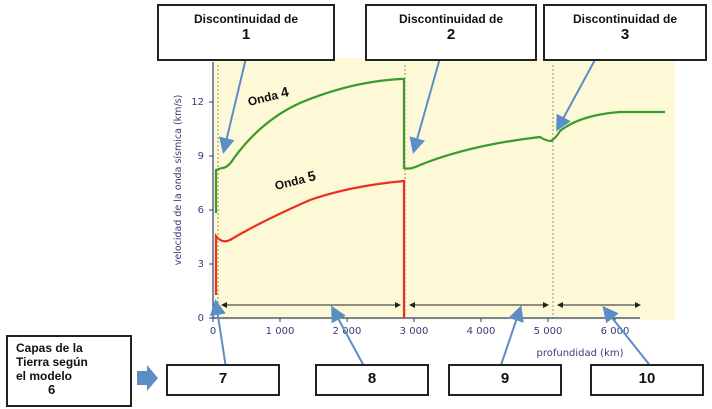 Image resolution: width=712 pixels, height=409 pixels. I want to click on layer-number: 9, so click(505, 378).